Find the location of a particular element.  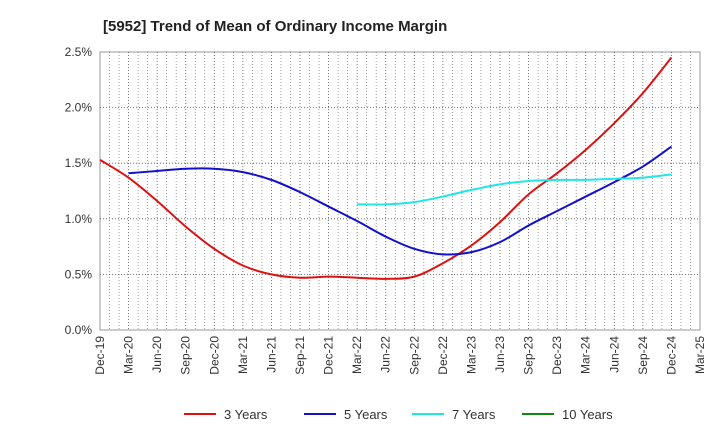

y-tick-label: 2.0% is located at coordinates (79, 108).